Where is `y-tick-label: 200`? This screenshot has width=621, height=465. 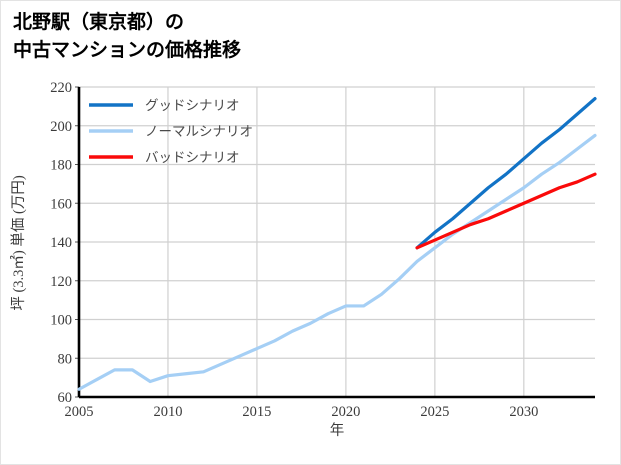 y-tick-label: 200 is located at coordinates (61, 127).